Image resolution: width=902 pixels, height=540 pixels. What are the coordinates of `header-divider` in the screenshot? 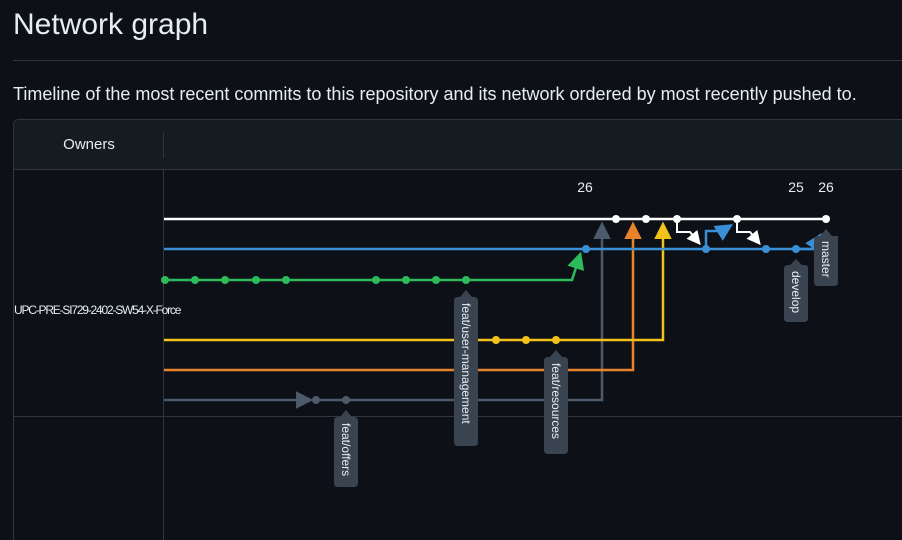 It's located at (163, 145).